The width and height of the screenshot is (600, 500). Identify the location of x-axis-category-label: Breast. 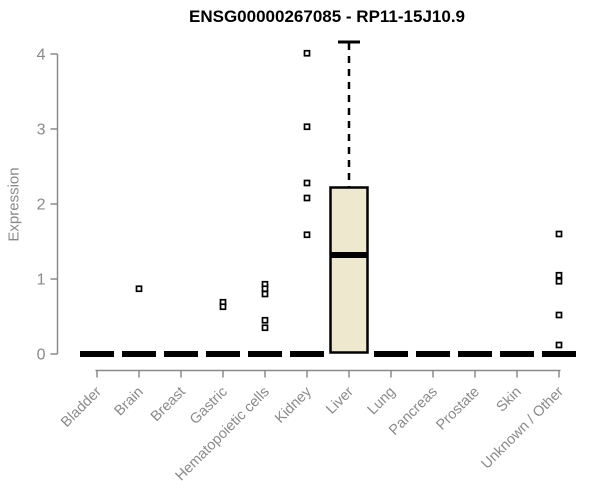
(168, 404).